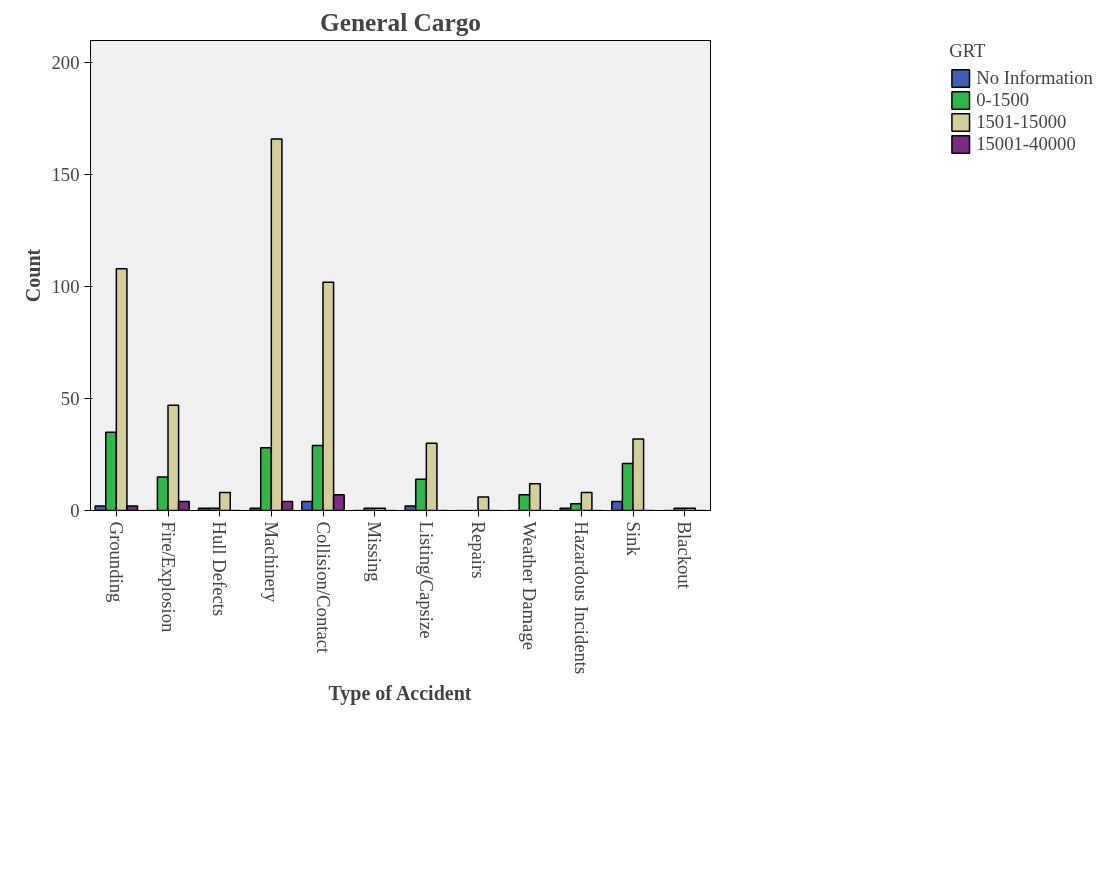 This screenshot has height=889, width=1099. I want to click on legend-label: 0-1500, so click(1003, 100).